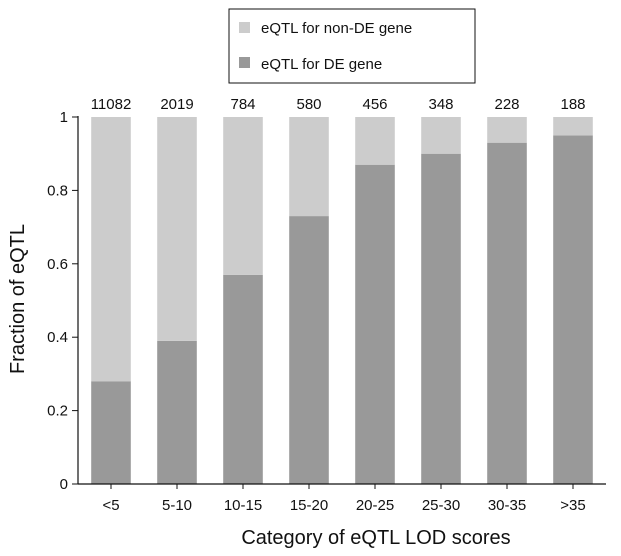  I want to click on x-tick-label: 15-20, so click(309, 505).